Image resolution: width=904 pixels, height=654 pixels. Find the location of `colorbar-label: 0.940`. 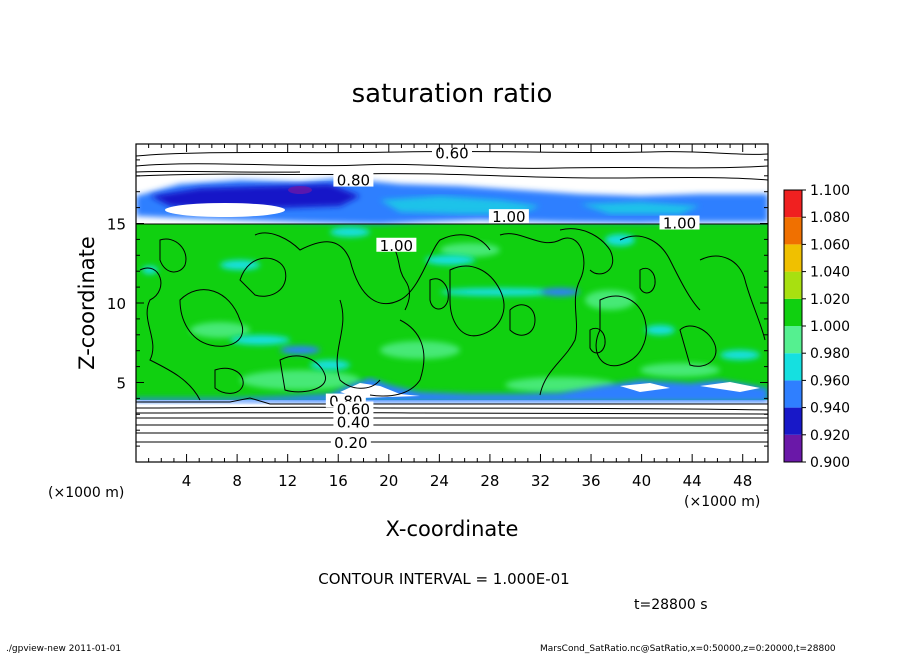

colorbar-label: 0.940 is located at coordinates (830, 409).